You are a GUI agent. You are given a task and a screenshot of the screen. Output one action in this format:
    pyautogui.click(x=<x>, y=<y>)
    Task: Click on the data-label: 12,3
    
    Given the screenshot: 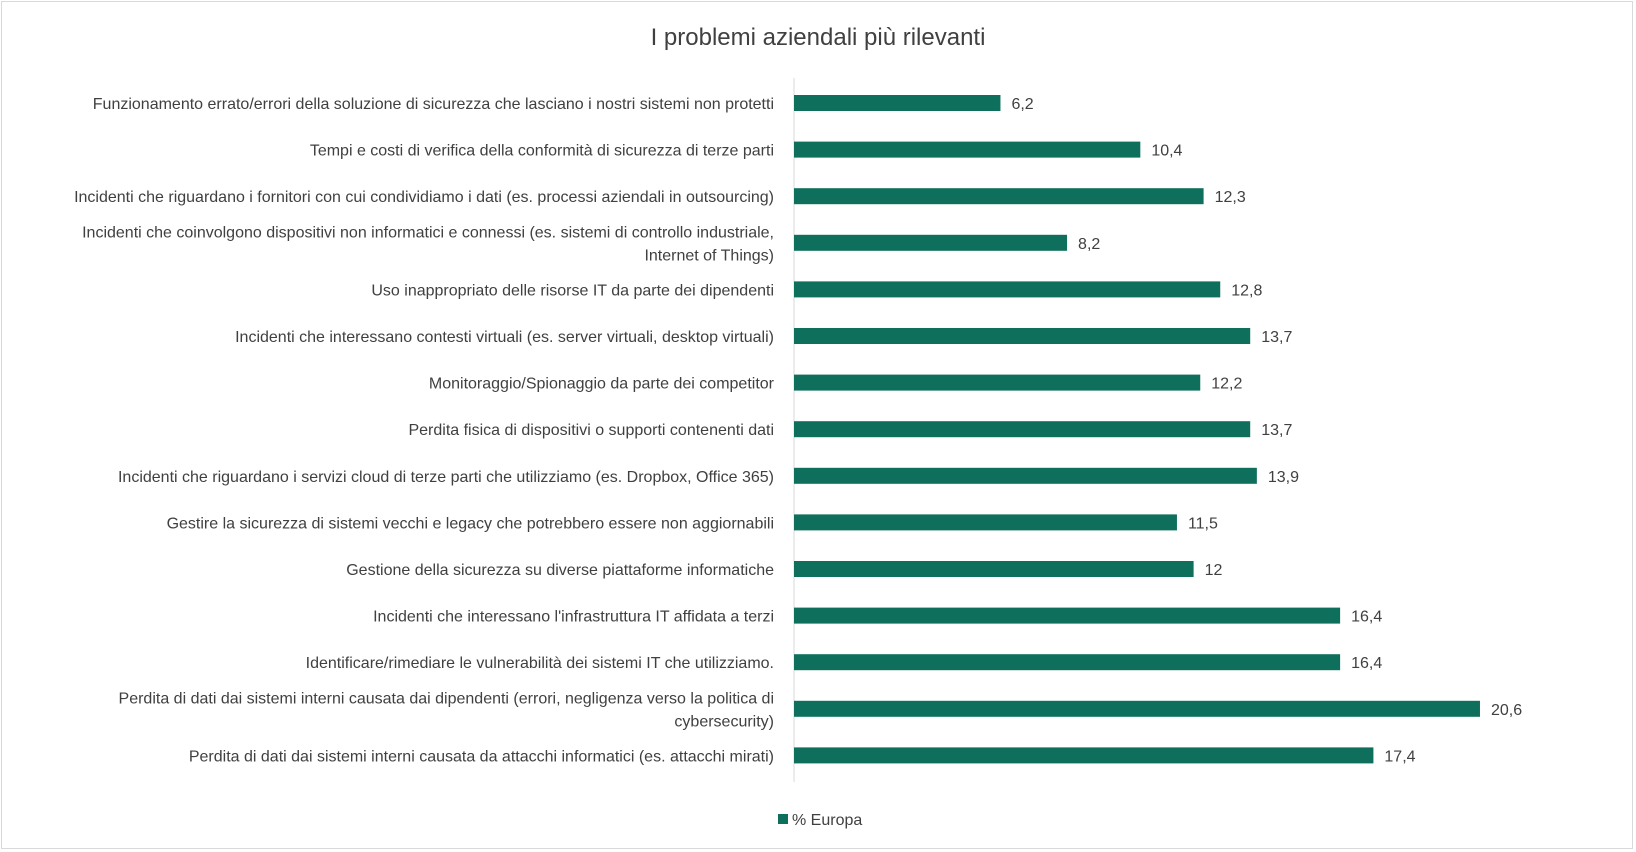 What is the action you would take?
    pyautogui.click(x=1230, y=197)
    